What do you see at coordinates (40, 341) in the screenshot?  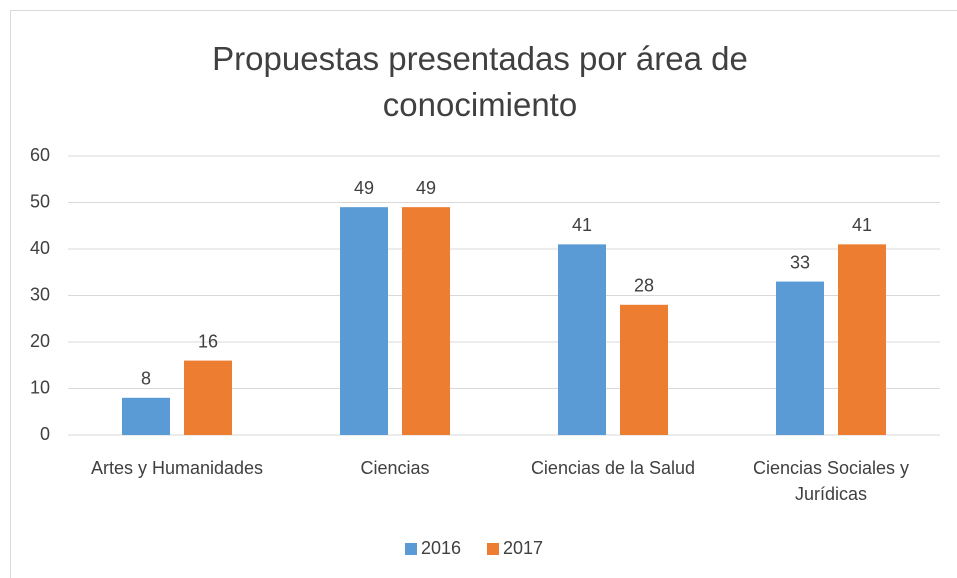 I see `y-tick-label: 20` at bounding box center [40, 341].